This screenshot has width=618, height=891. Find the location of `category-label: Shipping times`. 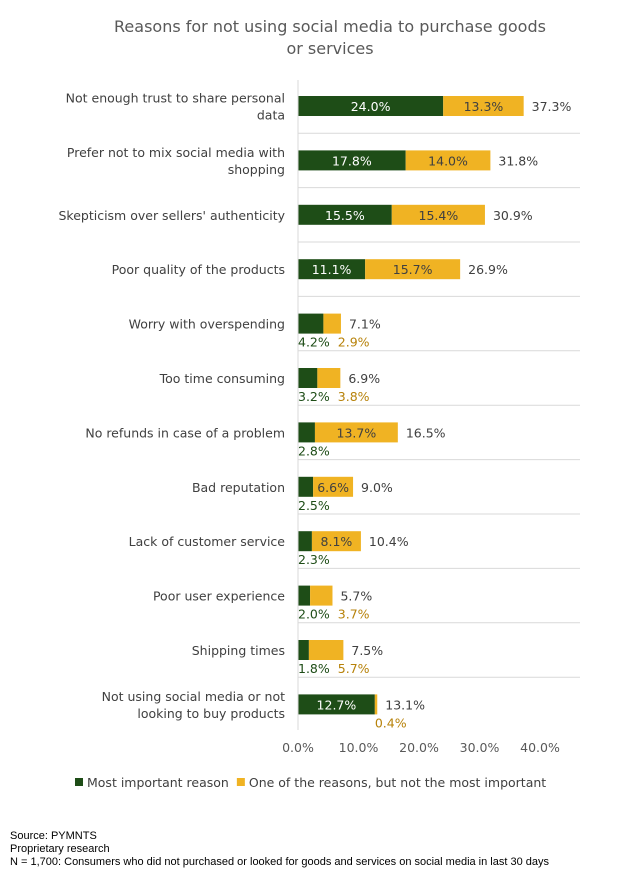

category-label: Shipping times is located at coordinates (238, 650).